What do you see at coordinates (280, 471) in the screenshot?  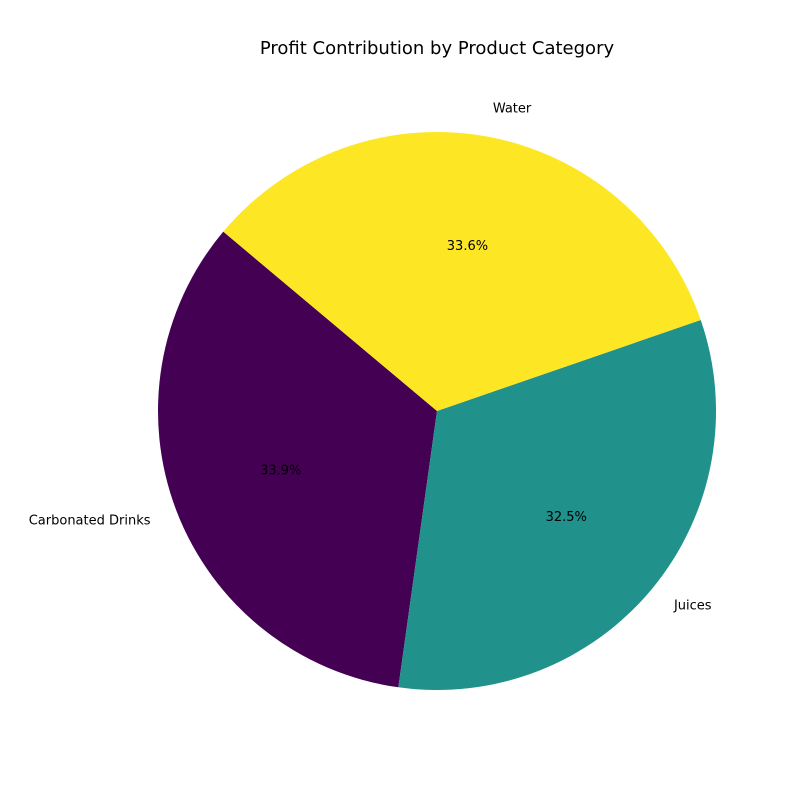 I see `percent-label-carbonated-drinks: 33.9%` at bounding box center [280, 471].